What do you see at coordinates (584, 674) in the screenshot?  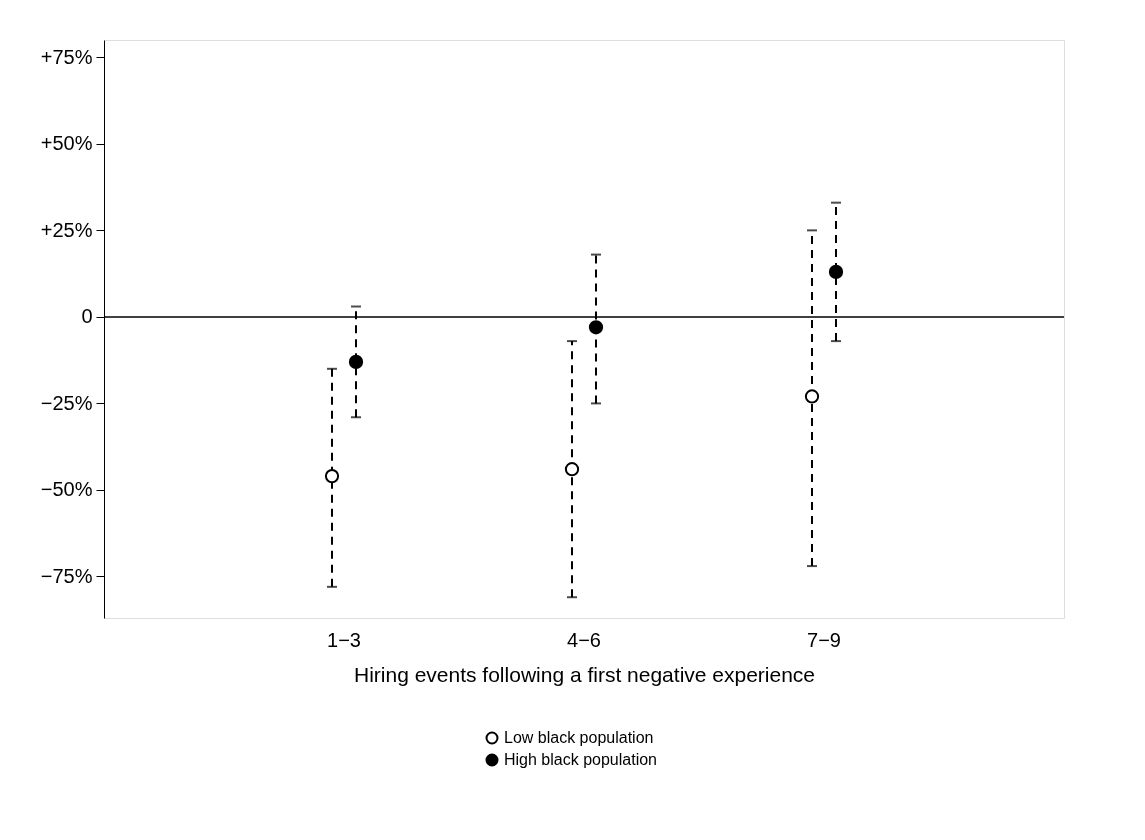 I see `x-axis-title: Hiring events following a first negative experience` at bounding box center [584, 674].